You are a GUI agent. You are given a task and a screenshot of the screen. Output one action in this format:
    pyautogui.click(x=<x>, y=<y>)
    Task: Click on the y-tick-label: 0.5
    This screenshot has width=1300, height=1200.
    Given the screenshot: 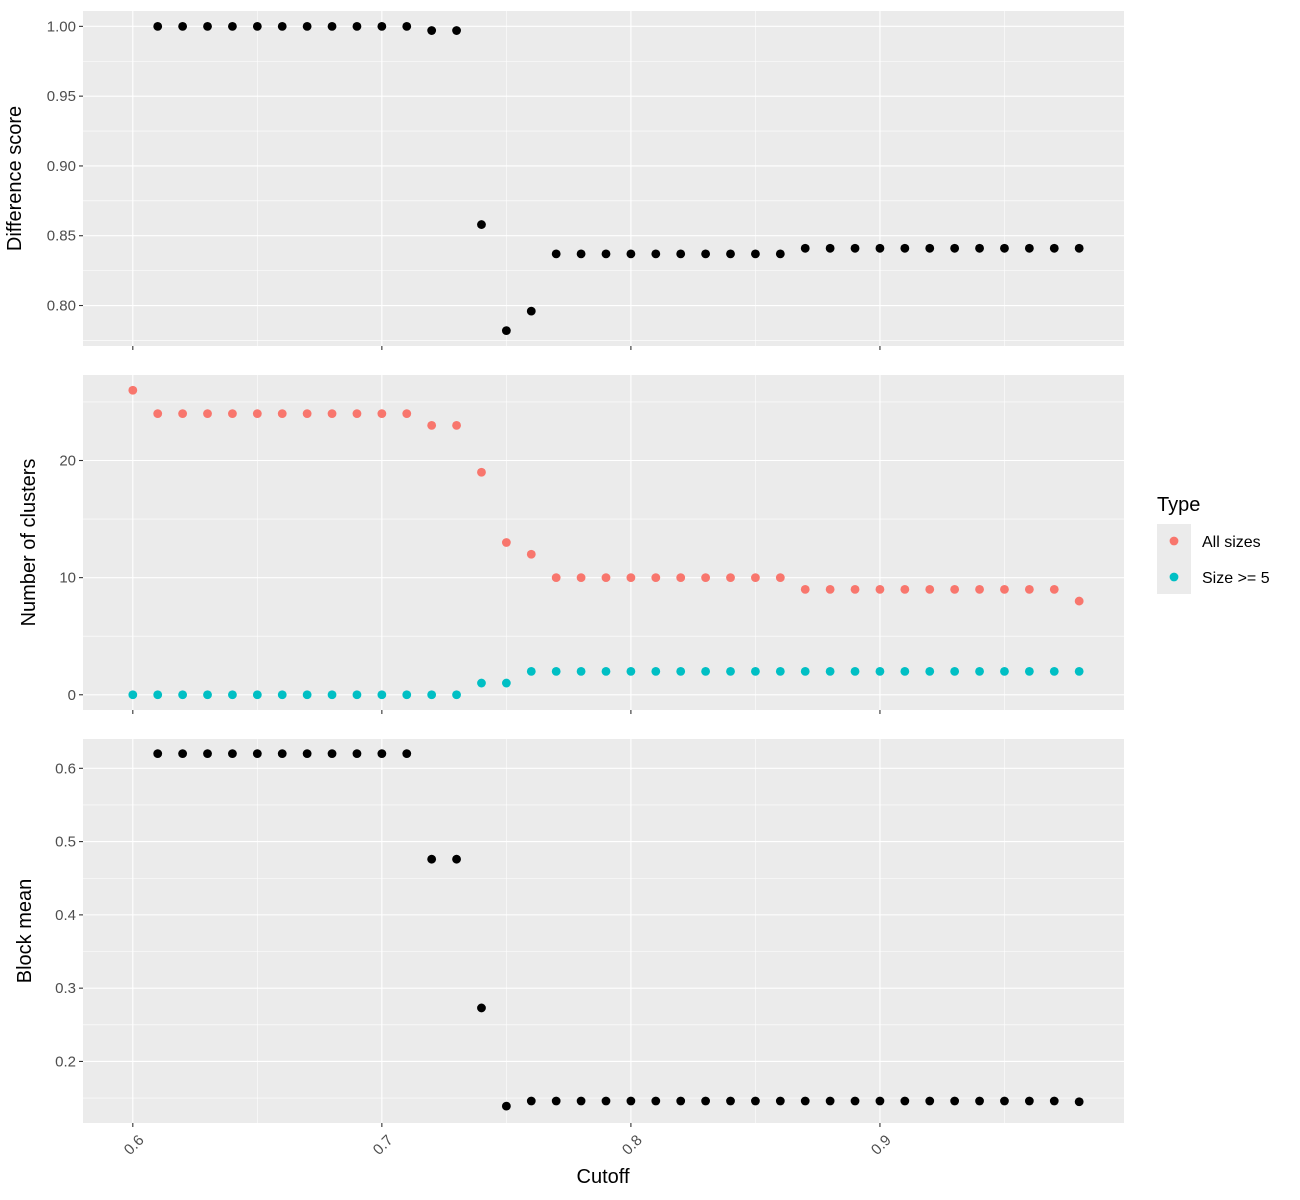 What is the action you would take?
    pyautogui.click(x=65, y=842)
    